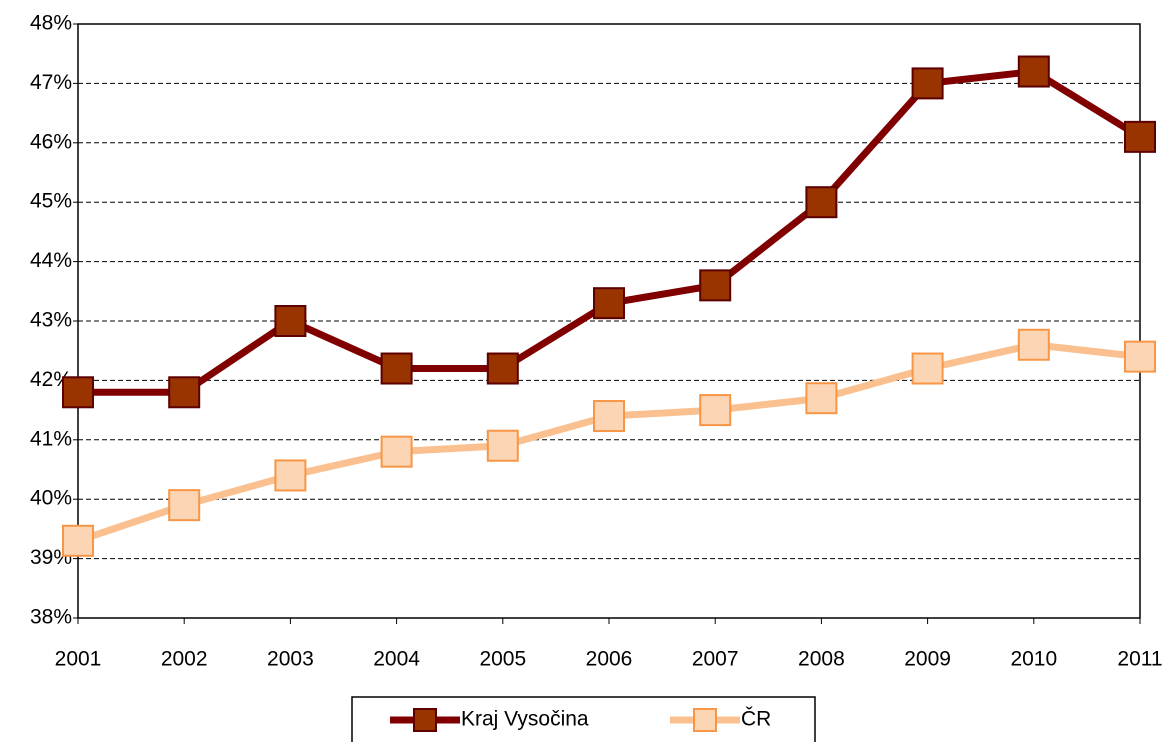 This screenshot has width=1168, height=742. Describe the element at coordinates (78, 659) in the screenshot. I see `x-tick-label: 2001` at that location.